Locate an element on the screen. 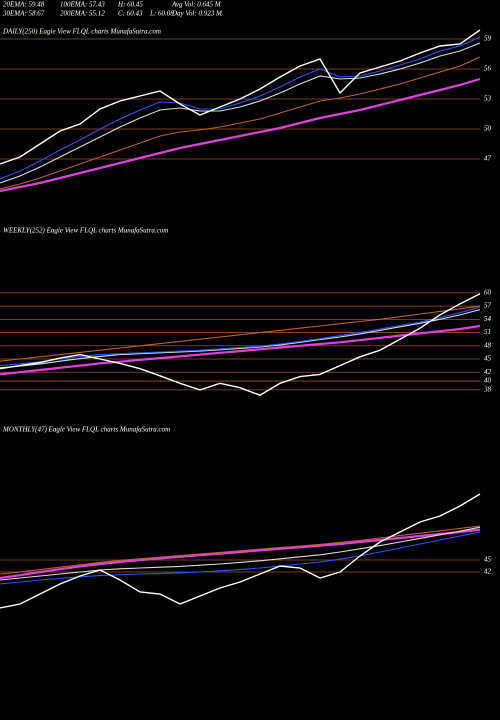  header-stat: 100EMA: 57.43 is located at coordinates (82, 5).